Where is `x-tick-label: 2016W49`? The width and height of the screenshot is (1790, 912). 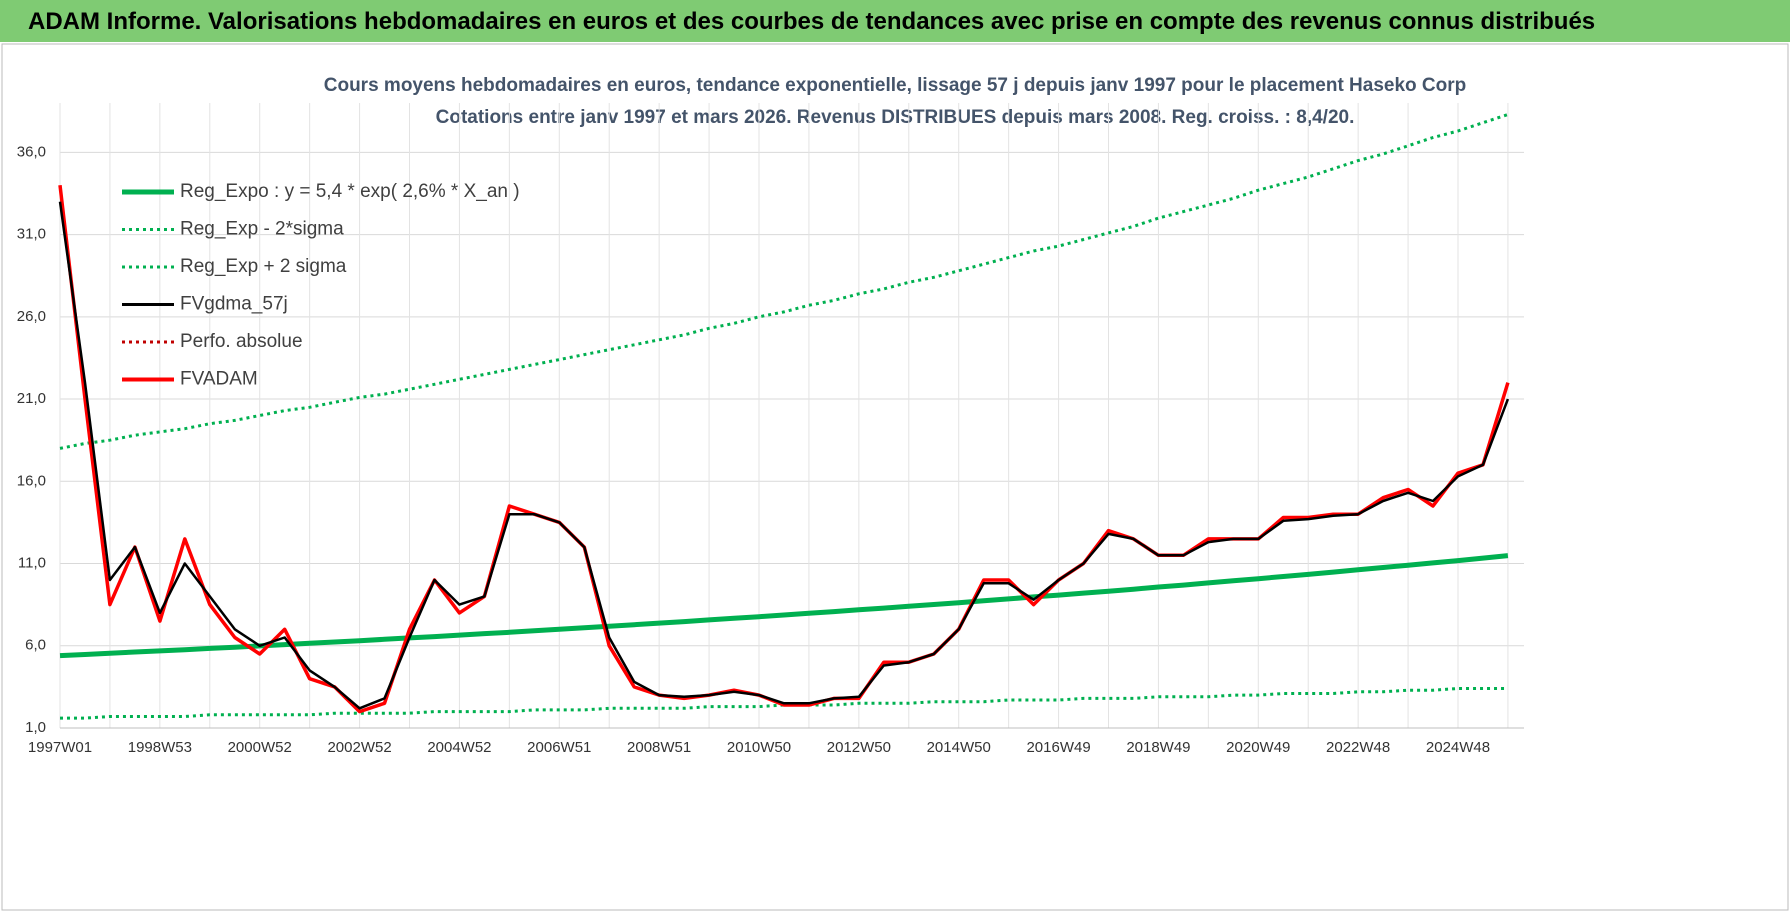
x-tick-label: 2016W49 is located at coordinates (1058, 747).